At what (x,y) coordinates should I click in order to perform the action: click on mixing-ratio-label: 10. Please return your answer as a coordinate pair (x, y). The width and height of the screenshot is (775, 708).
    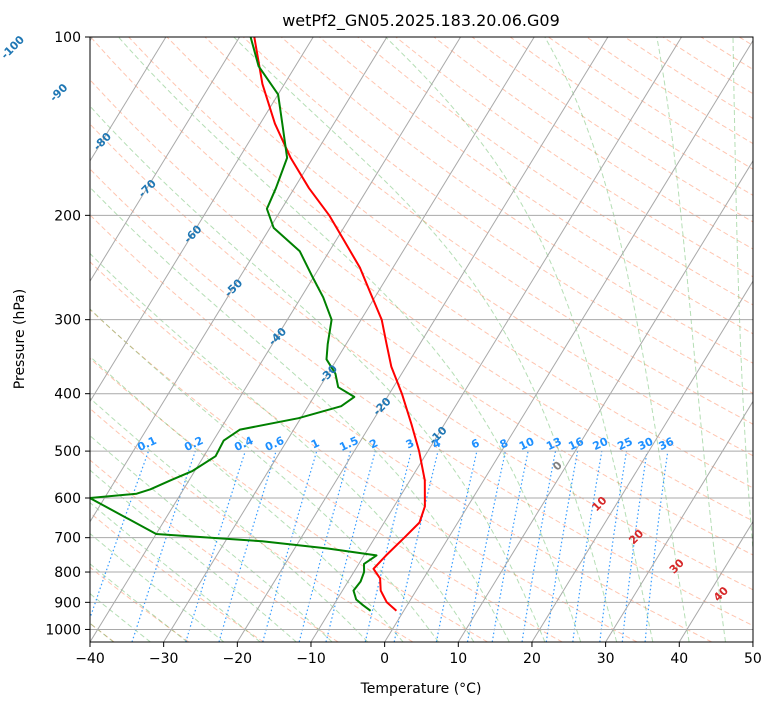
    Looking at the image, I should click on (527, 444).